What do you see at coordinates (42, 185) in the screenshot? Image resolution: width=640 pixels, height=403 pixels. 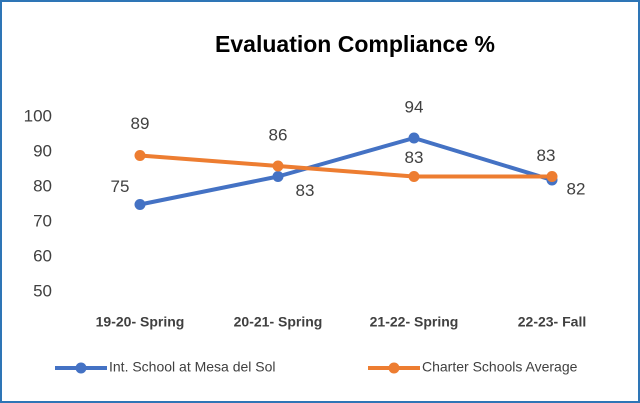 I see `y-tick-label: 80` at bounding box center [42, 185].